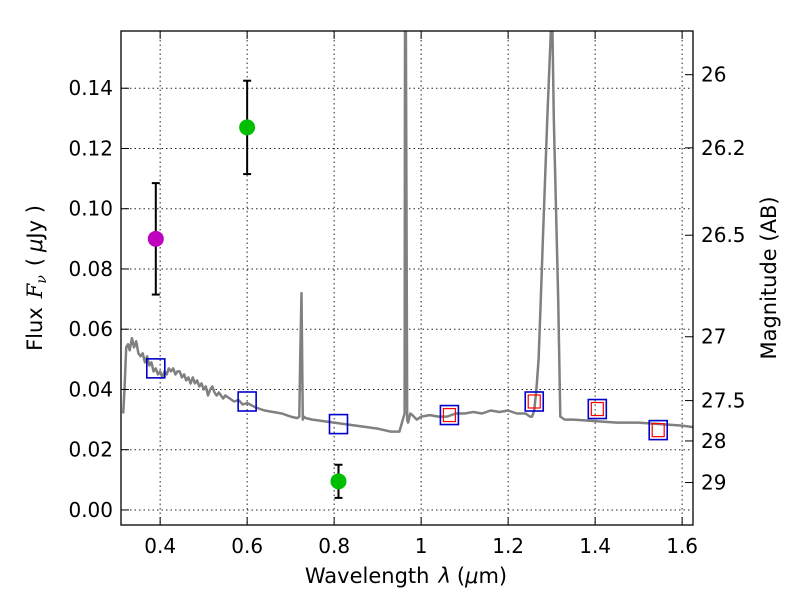 The image size is (800, 600). I want to click on x-tick-label: 0.6, so click(247, 546).